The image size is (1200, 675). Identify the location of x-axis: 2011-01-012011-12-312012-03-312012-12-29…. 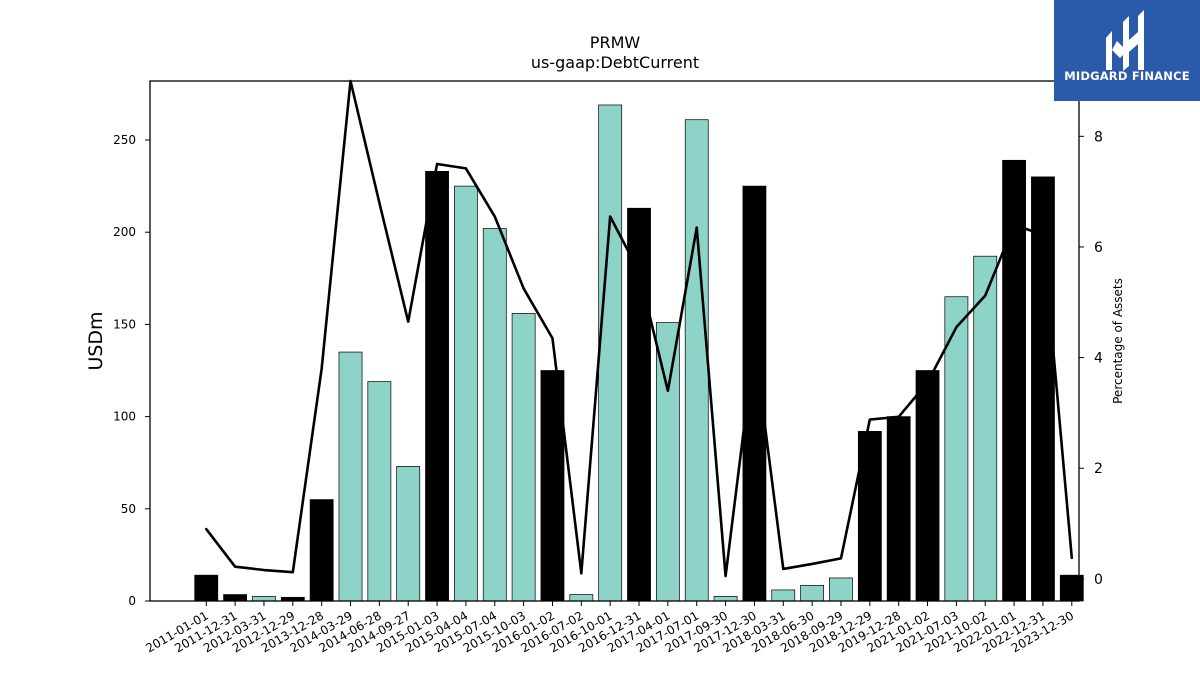
(609, 628).